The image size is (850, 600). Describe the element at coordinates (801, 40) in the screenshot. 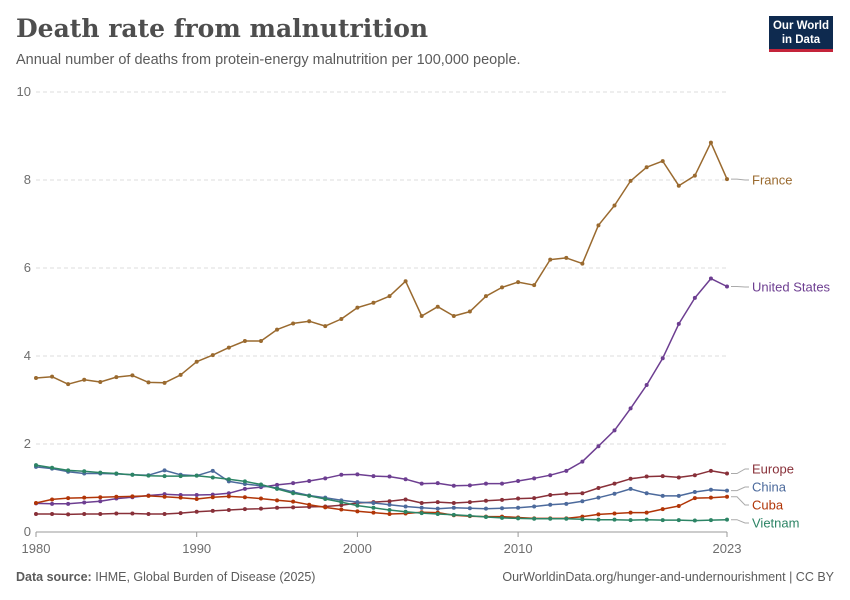

I see `logo-line-2: in Data` at that location.